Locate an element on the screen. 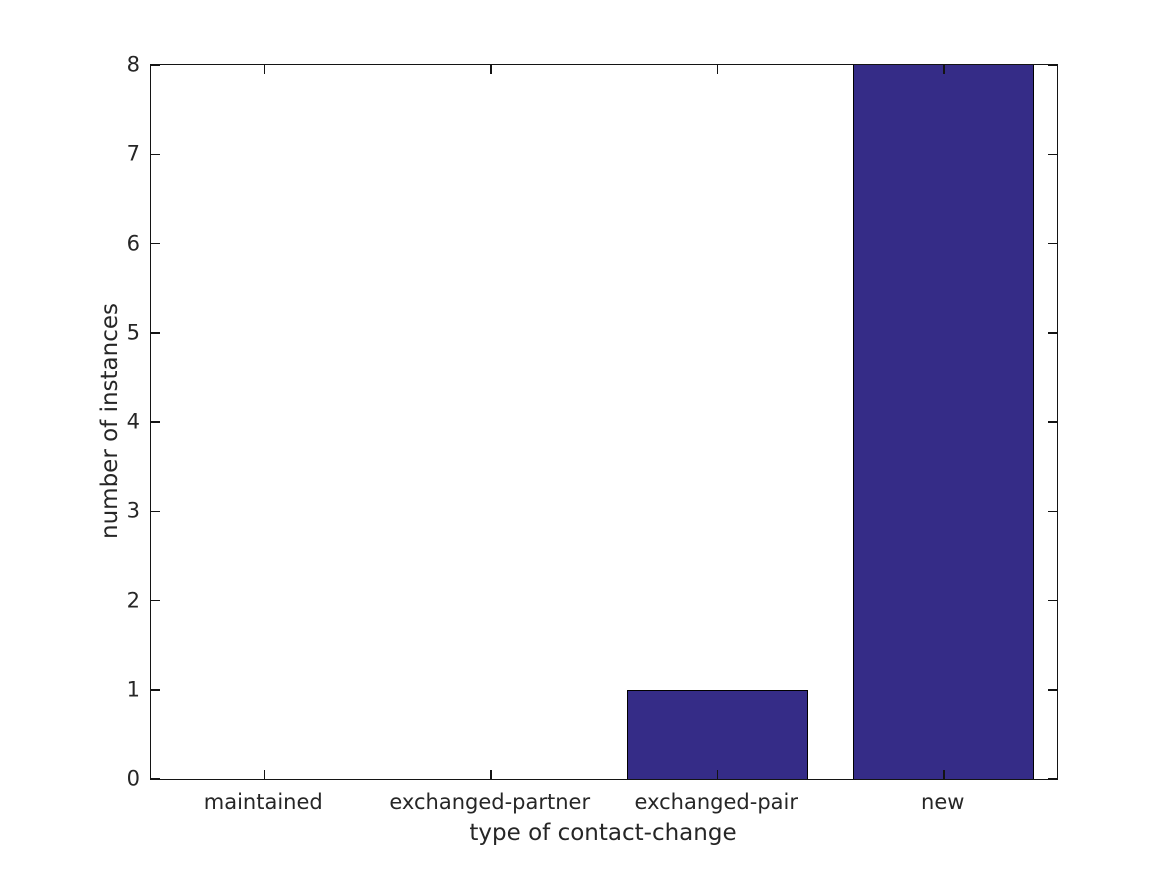 The height and width of the screenshot is (875, 1167). y-tick-label-5: 5 is located at coordinates (133, 332).